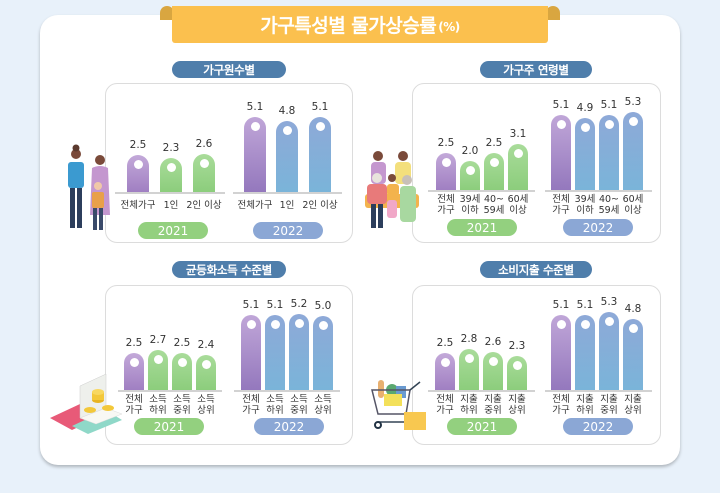 This screenshot has width=720, height=493. What do you see at coordinates (470, 151) in the screenshot?
I see `bar-value-label: 2.0` at bounding box center [470, 151].